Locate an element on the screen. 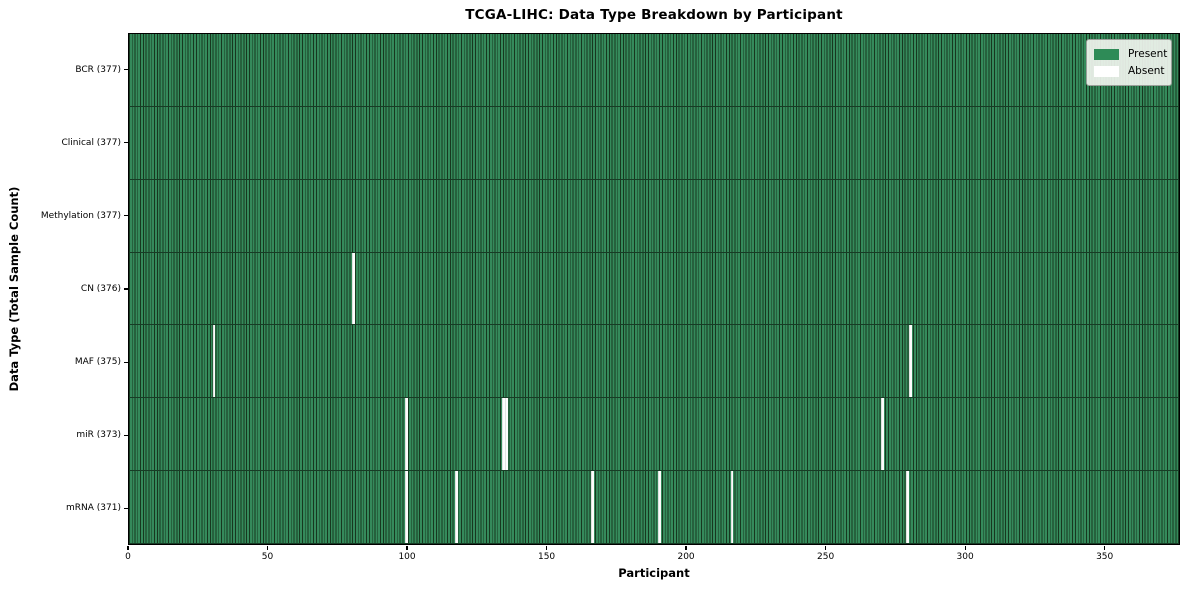  legend: Present Absent is located at coordinates (1129, 62).